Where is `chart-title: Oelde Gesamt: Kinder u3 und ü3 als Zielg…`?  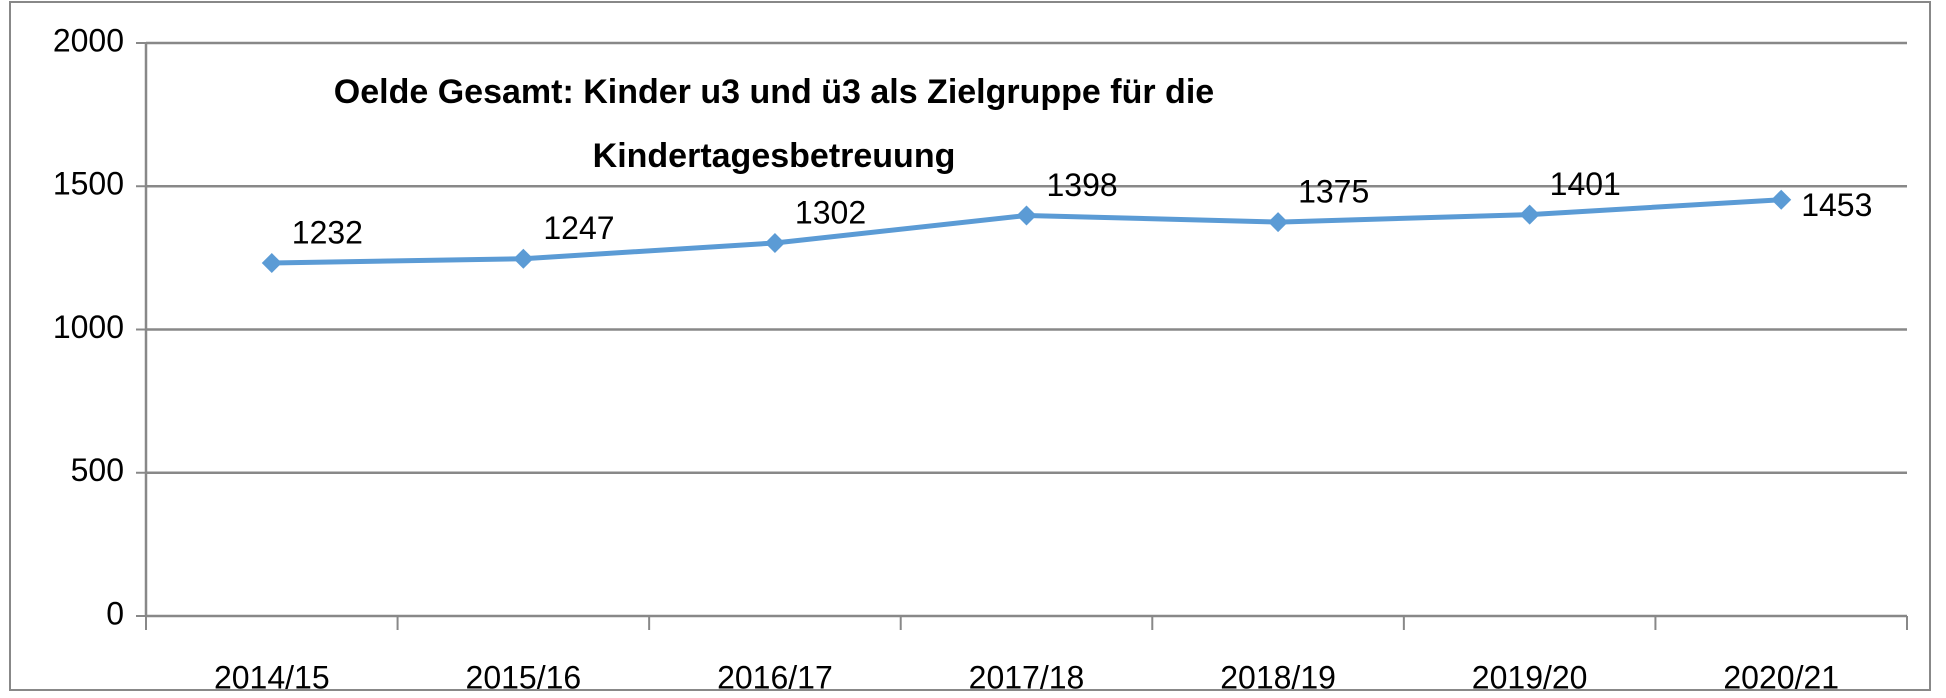
chart-title: Oelde Gesamt: Kinder u3 und ü3 als Zielg… is located at coordinates (774, 124).